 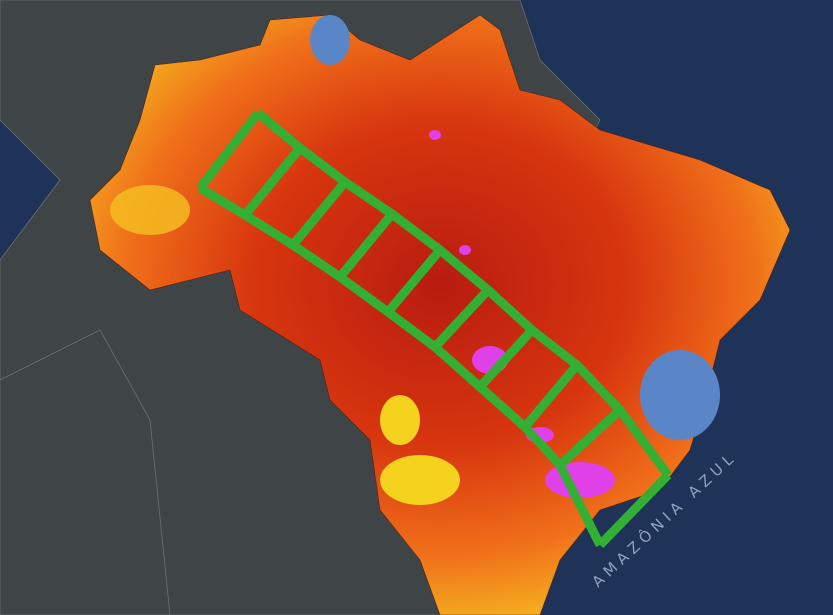 What do you see at coordinates (522, 314) in the screenshot?
I see `extreme-heat-patches` at bounding box center [522, 314].